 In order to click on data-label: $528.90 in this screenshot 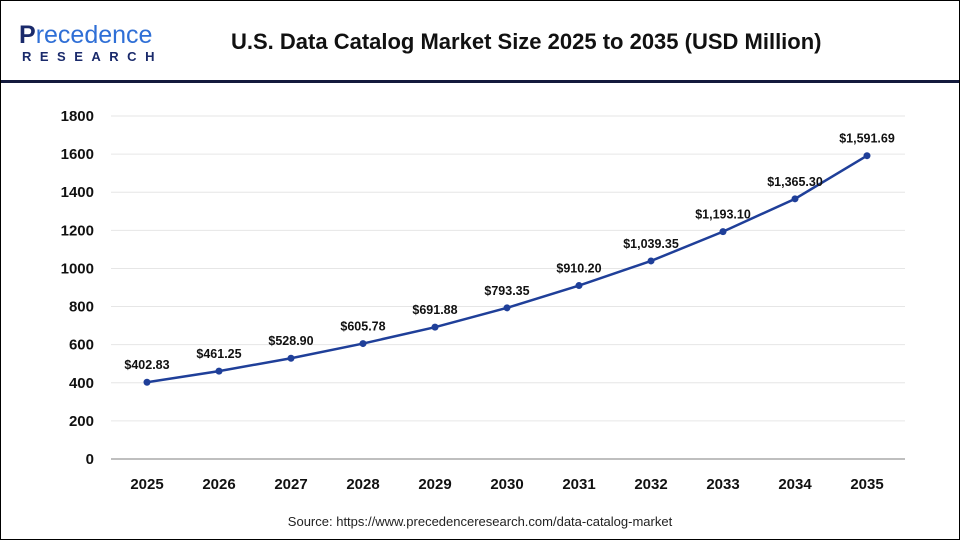, I will do `click(290, 341)`.